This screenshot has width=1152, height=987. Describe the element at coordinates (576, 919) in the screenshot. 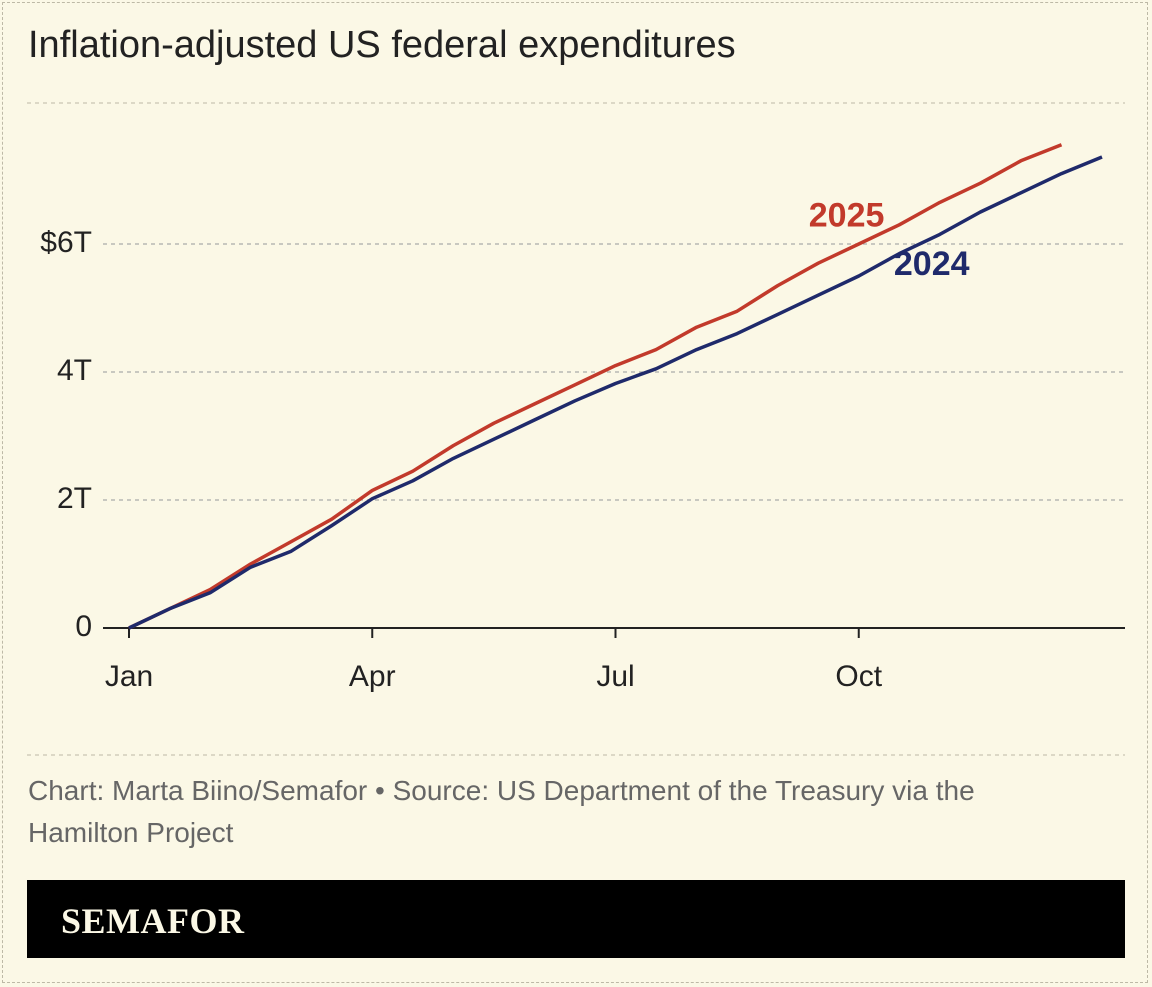

I see `brand-bar: SEMAFOR` at that location.